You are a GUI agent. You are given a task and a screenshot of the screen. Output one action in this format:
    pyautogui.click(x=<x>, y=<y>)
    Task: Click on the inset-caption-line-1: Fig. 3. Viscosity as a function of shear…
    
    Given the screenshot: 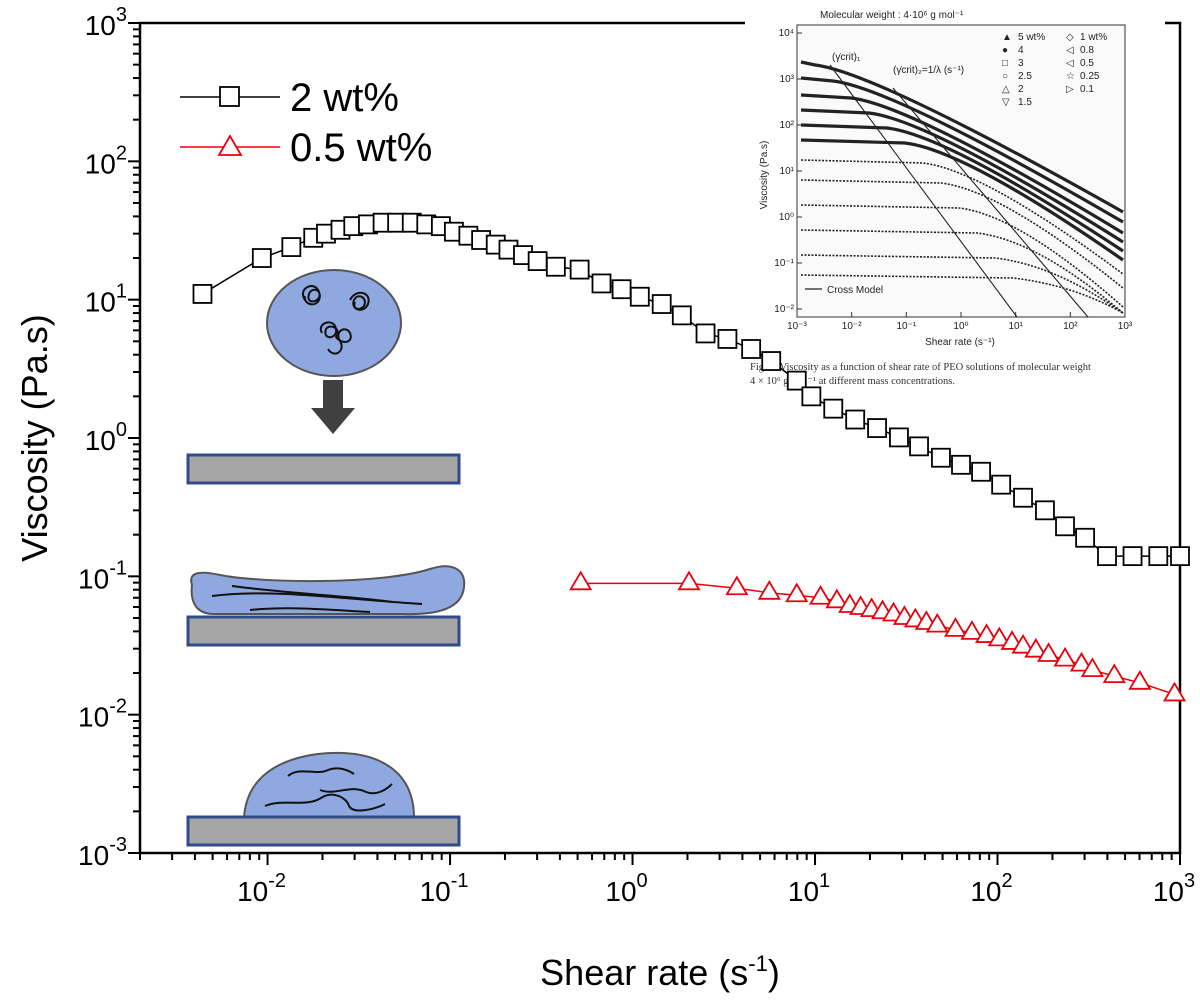 What is the action you would take?
    pyautogui.click(x=920, y=367)
    